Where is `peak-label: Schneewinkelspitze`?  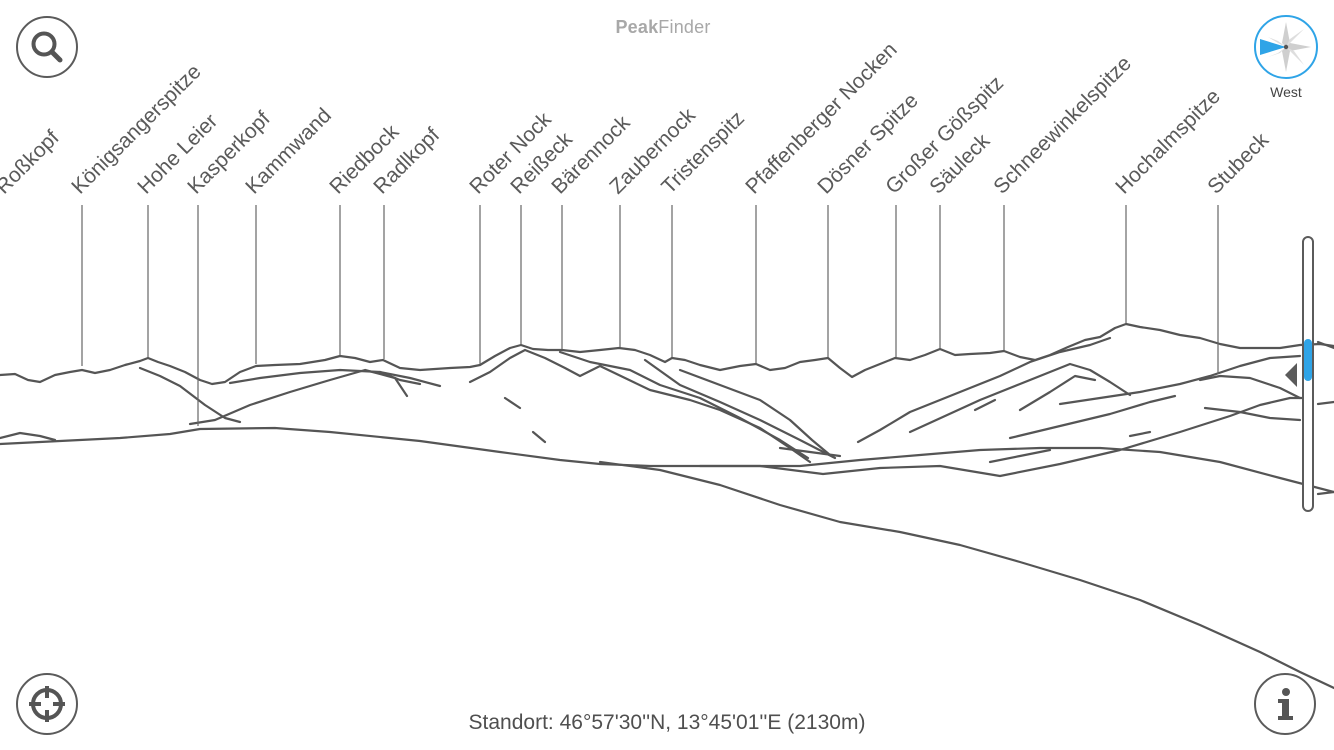
peak-label: Schneewinkelspitze is located at coordinates (1062, 125).